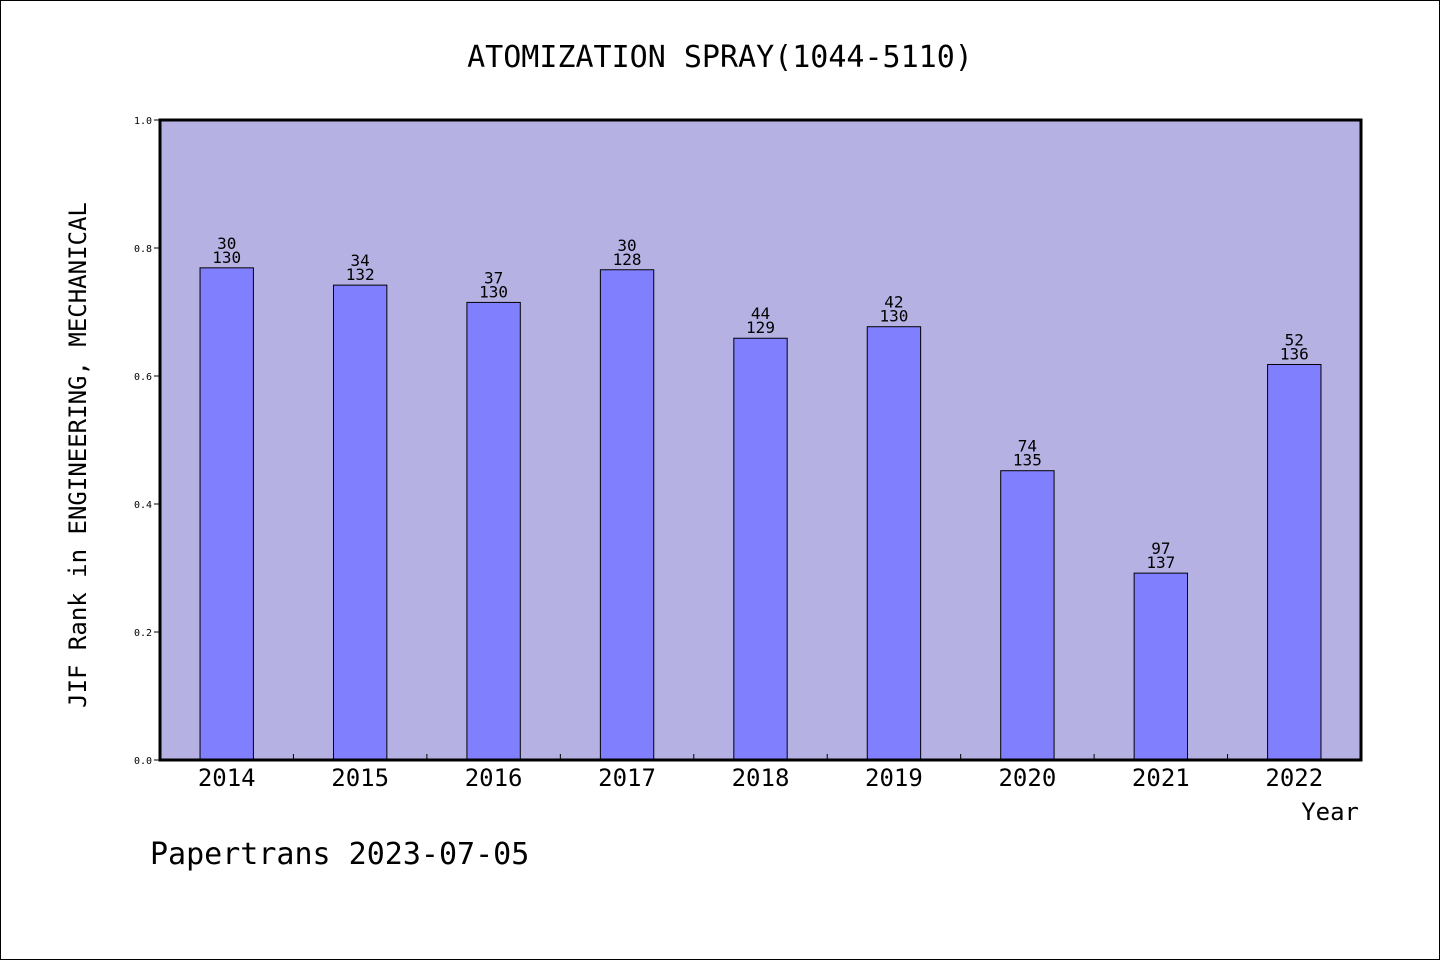 The width and height of the screenshot is (1440, 960). I want to click on y-tick-label: 0.4, so click(143, 505).